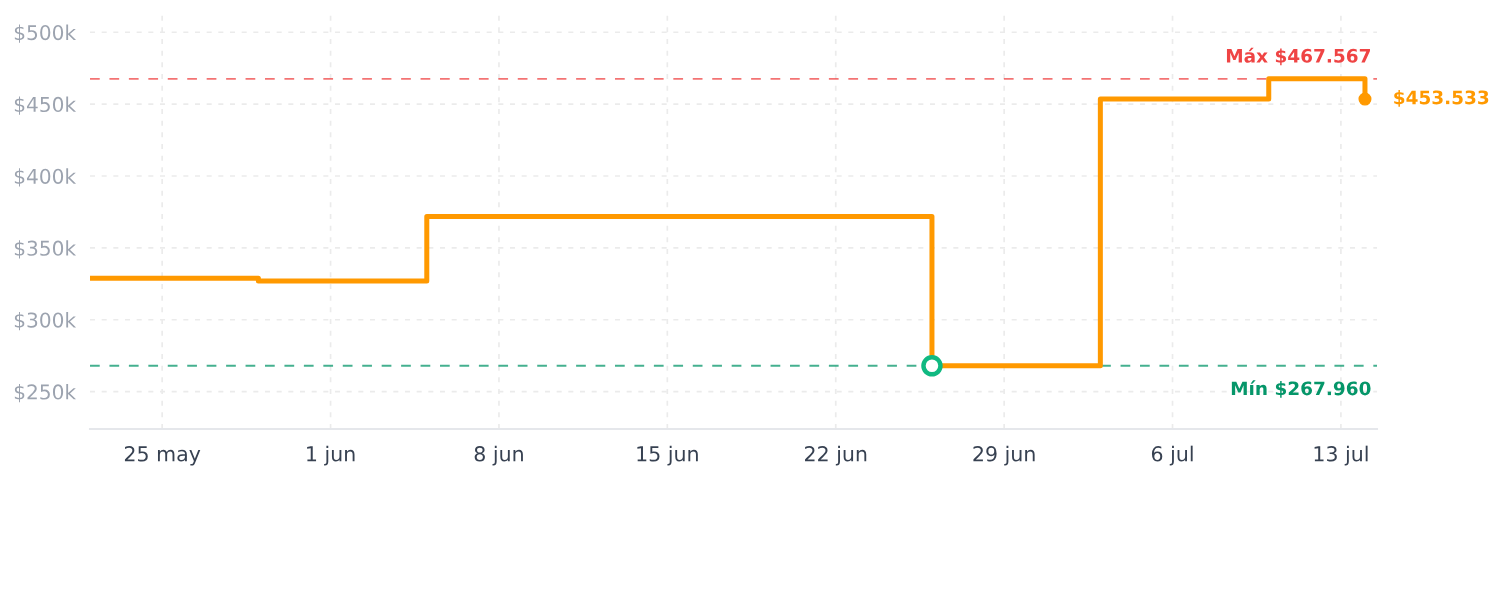  Describe the element at coordinates (45, 177) in the screenshot. I see `y-tick-label: $400k` at that location.